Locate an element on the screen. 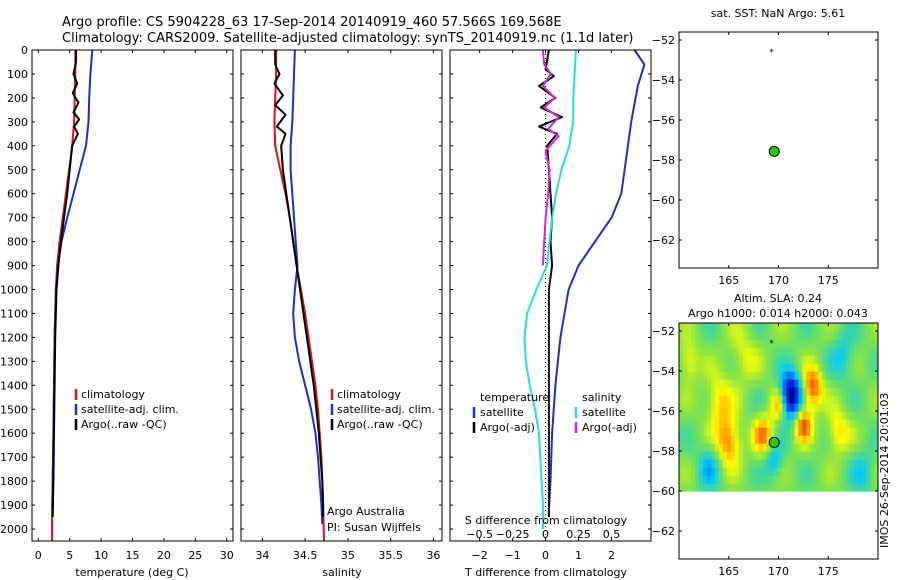  legend-label: satellite-adj. clim. is located at coordinates (386, 409).